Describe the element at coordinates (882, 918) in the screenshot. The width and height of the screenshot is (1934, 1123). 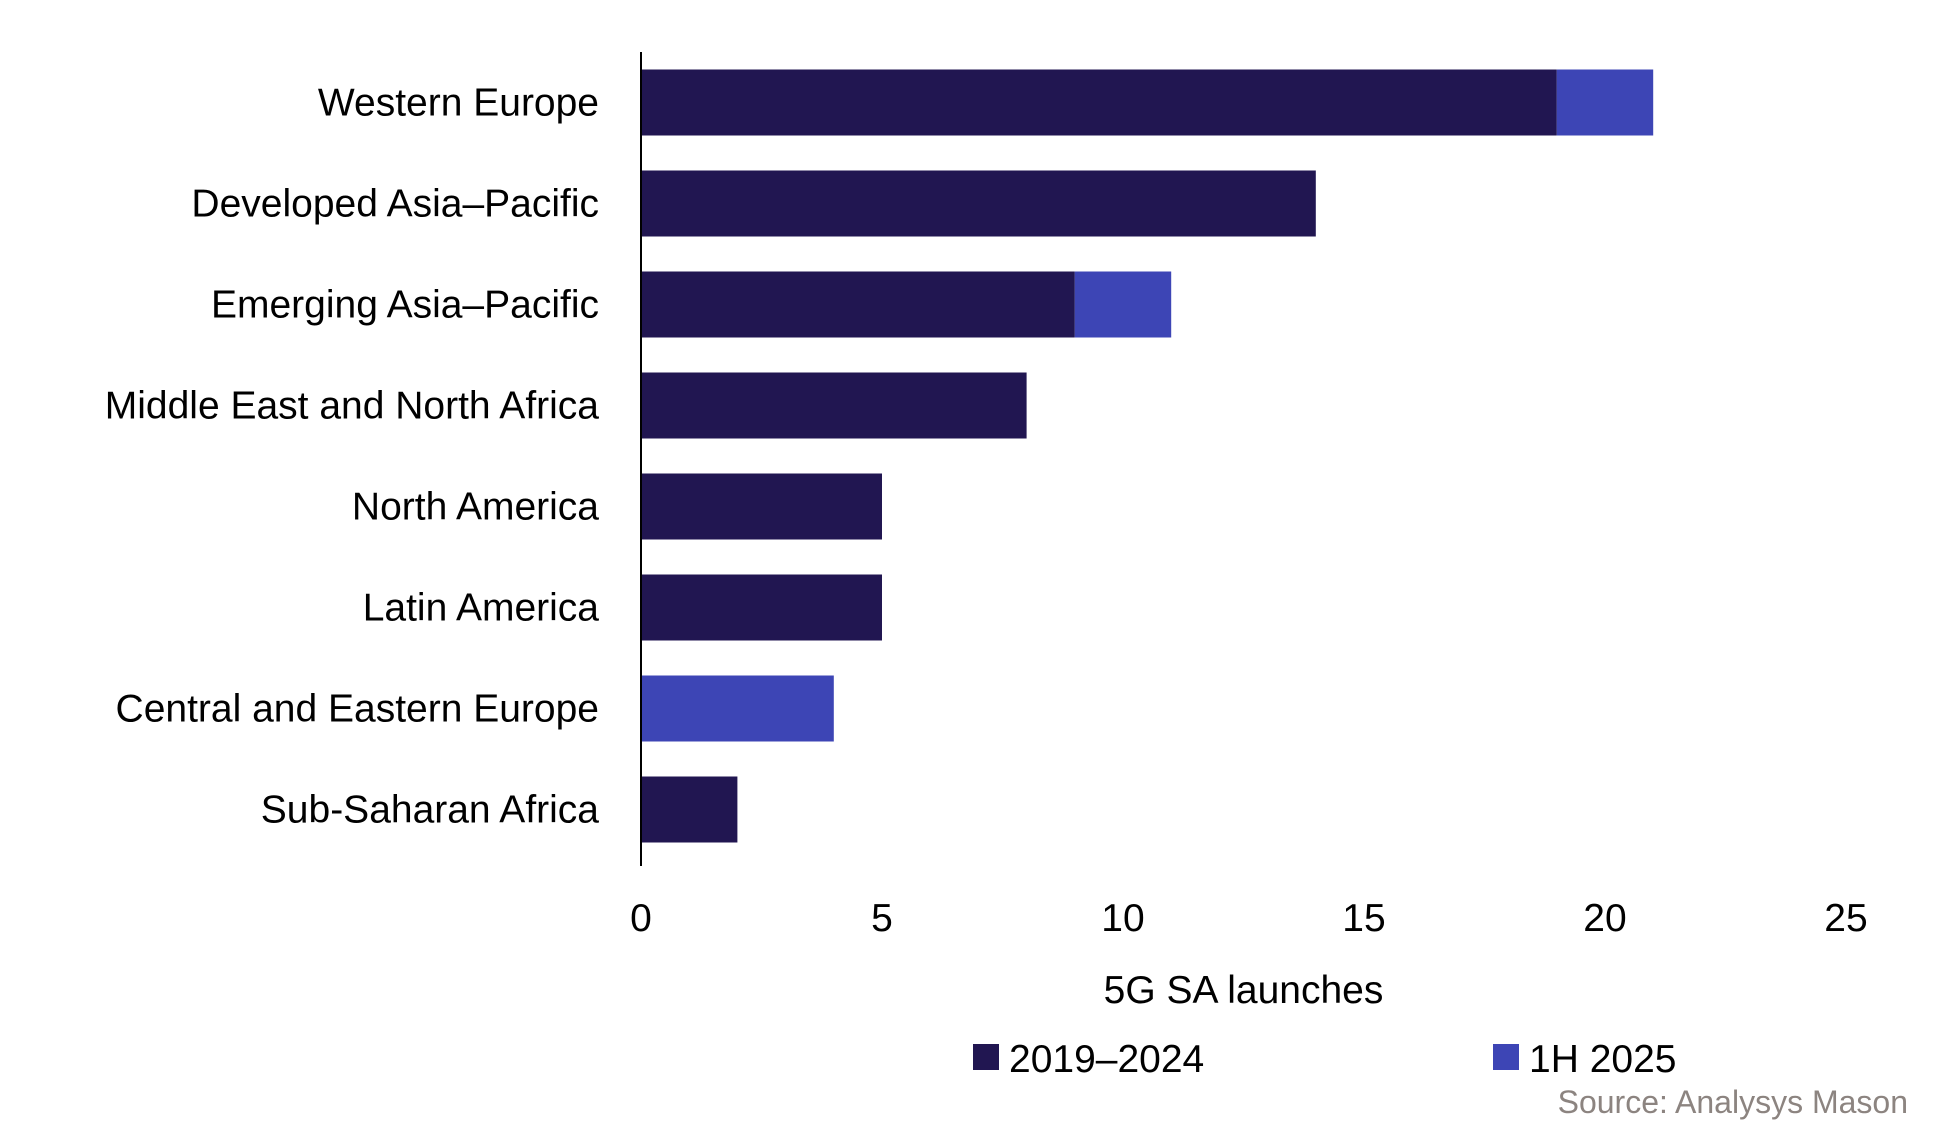
I see `x-tick-label: 5` at that location.